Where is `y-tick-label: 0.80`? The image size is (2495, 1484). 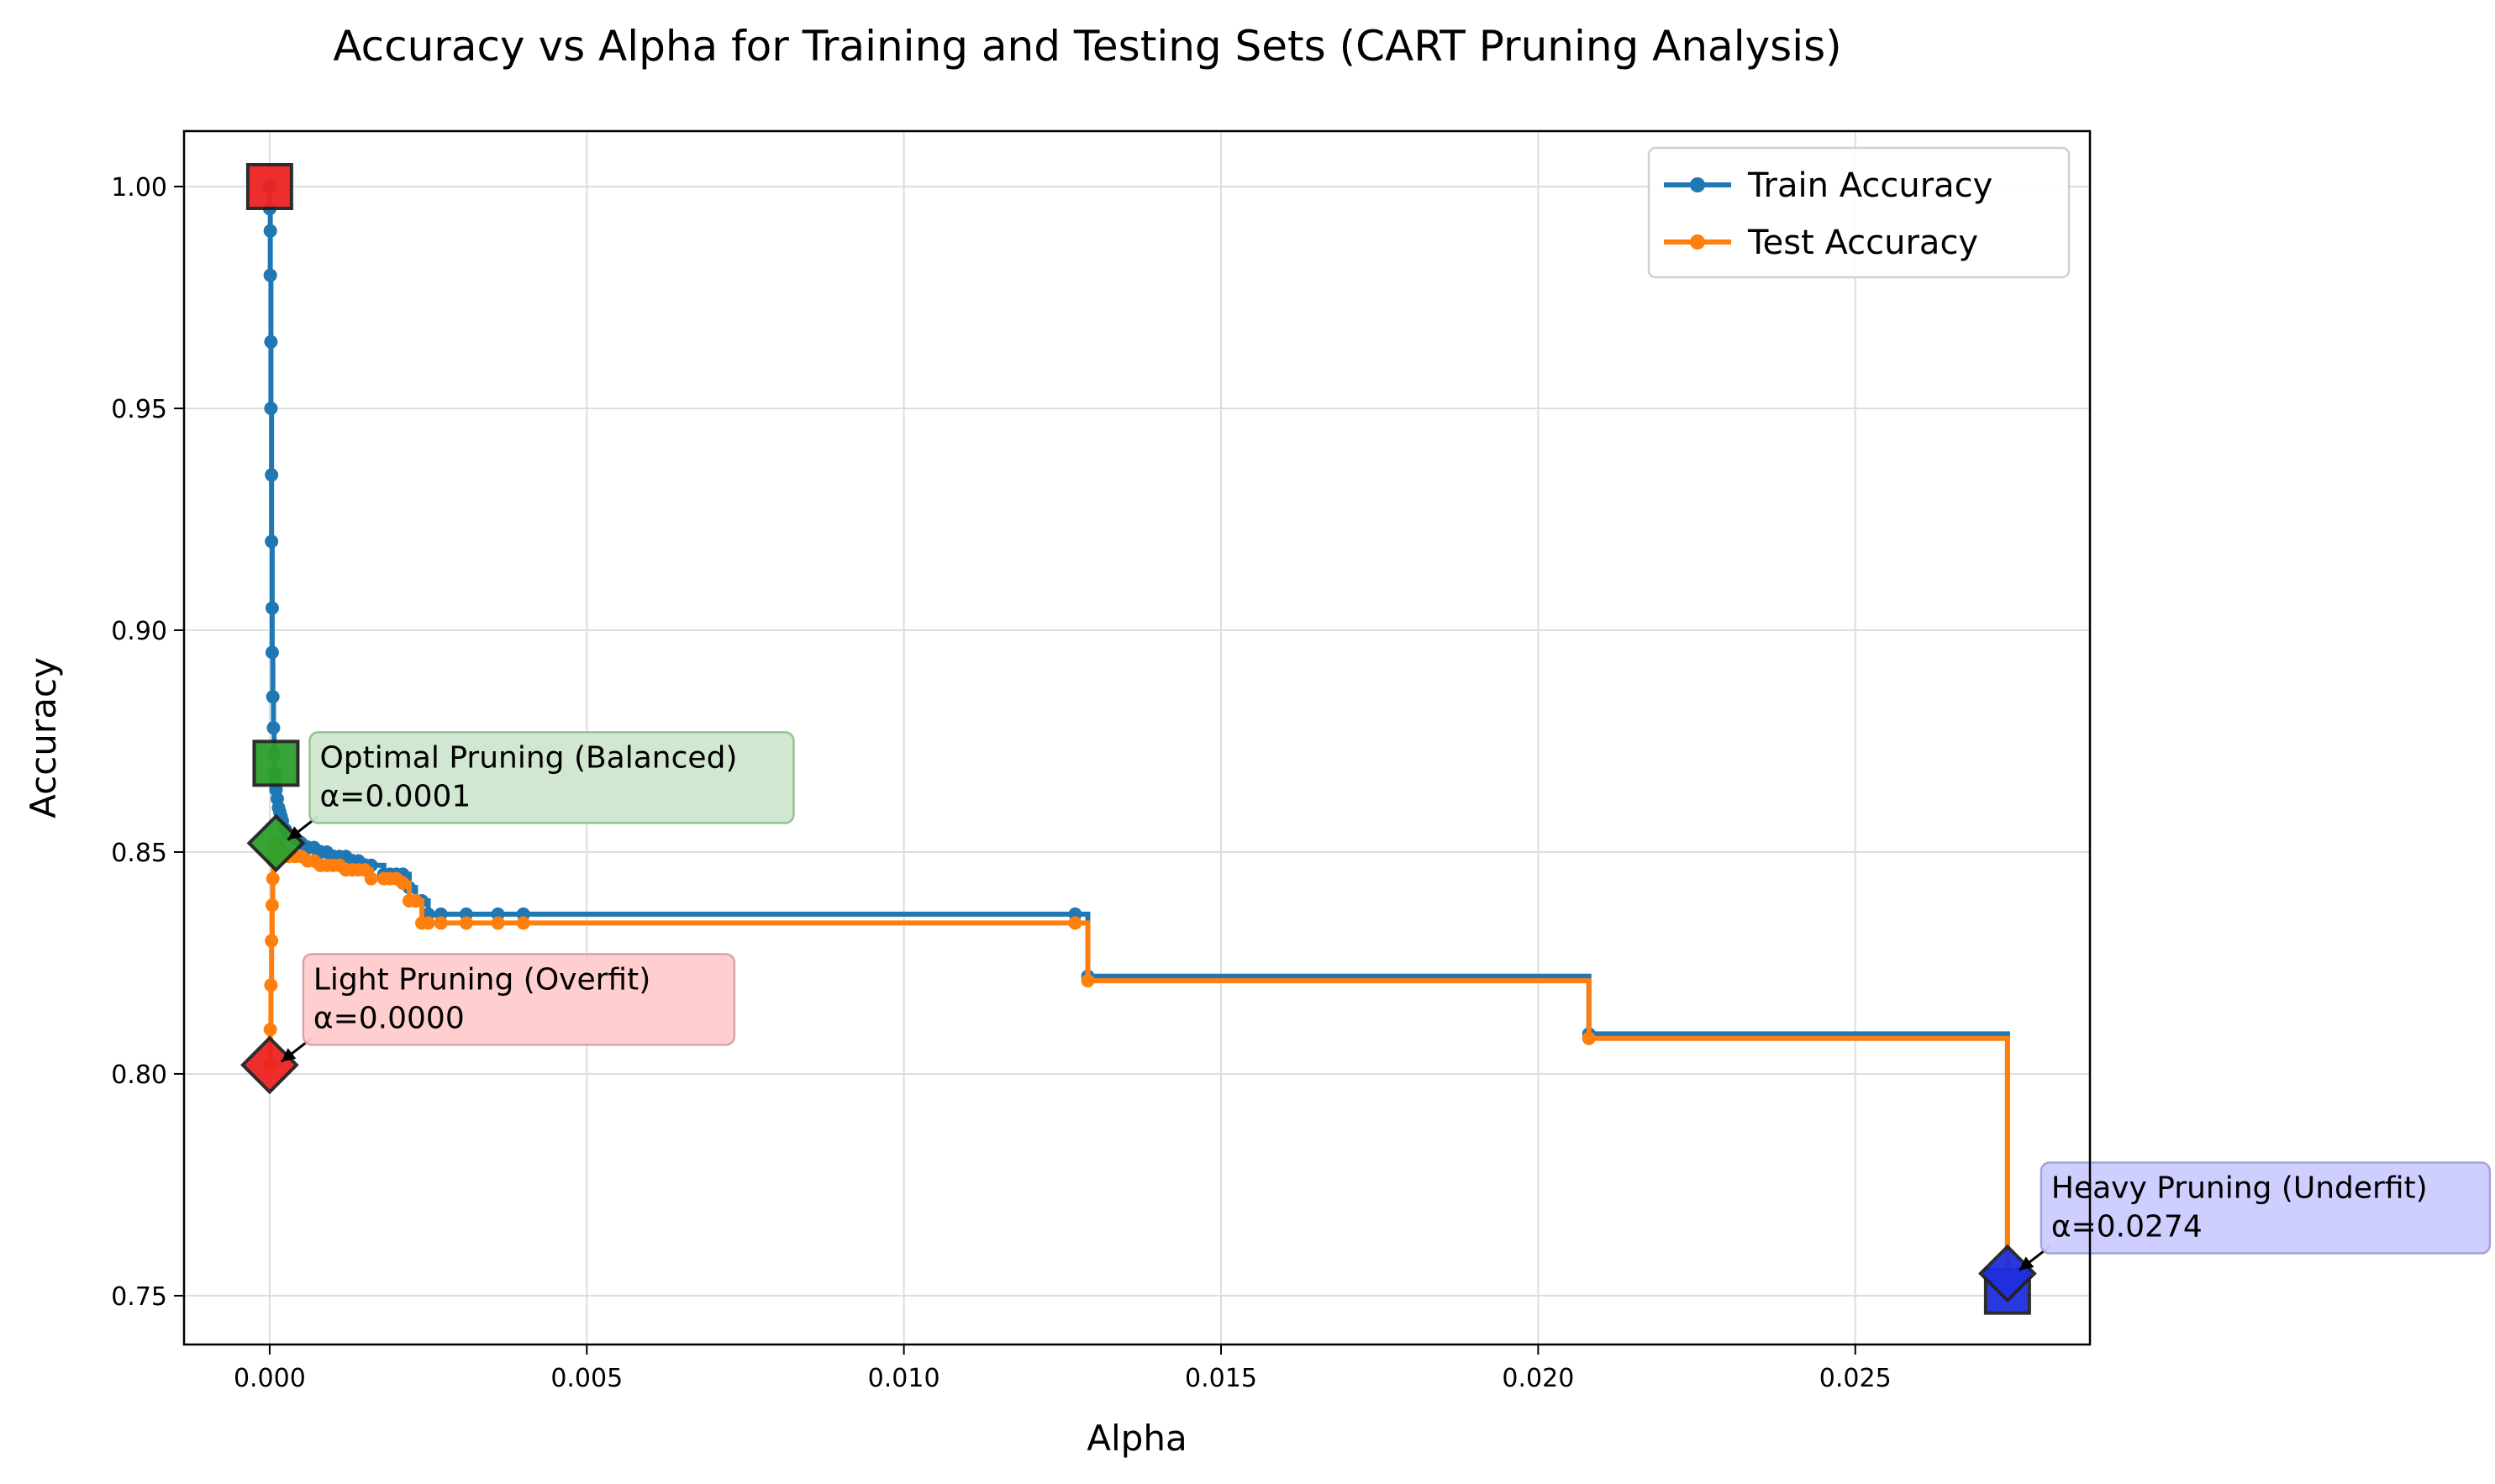 y-tick-label: 0.80 is located at coordinates (139, 1075).